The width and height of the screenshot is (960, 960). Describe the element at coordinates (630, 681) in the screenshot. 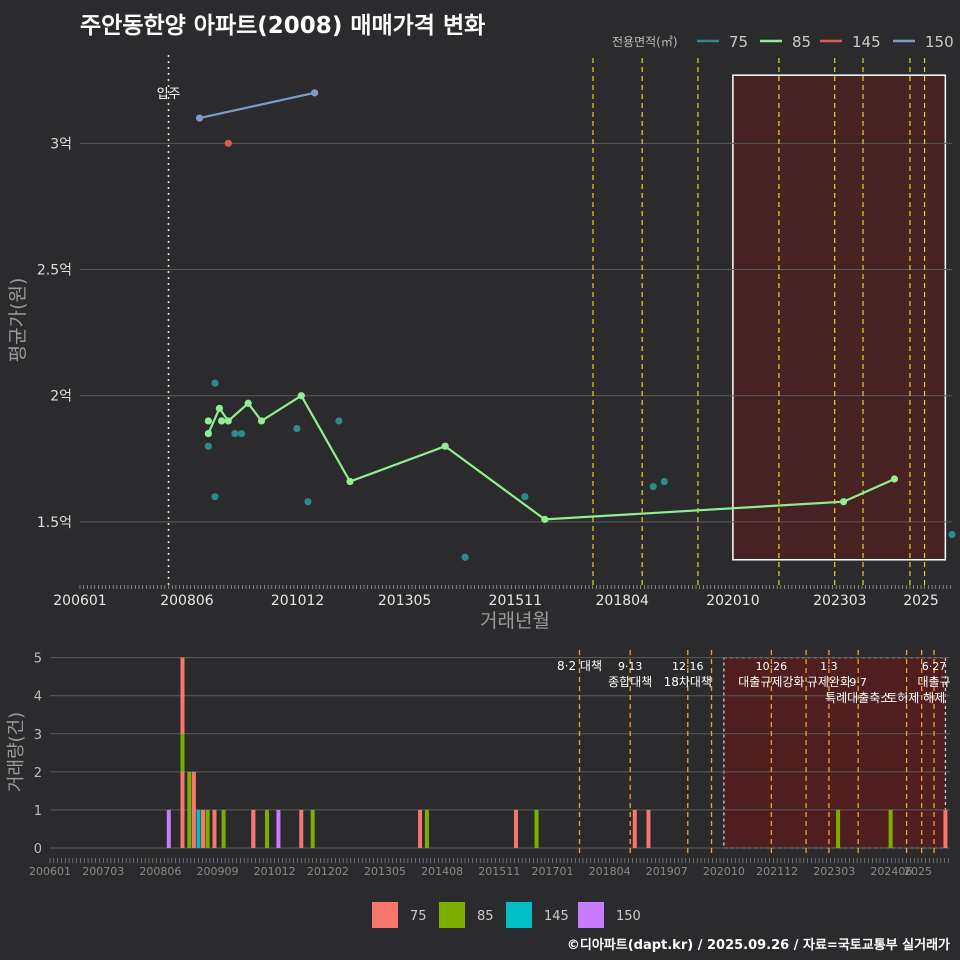

I see `policy-annotation: 종합대책` at that location.